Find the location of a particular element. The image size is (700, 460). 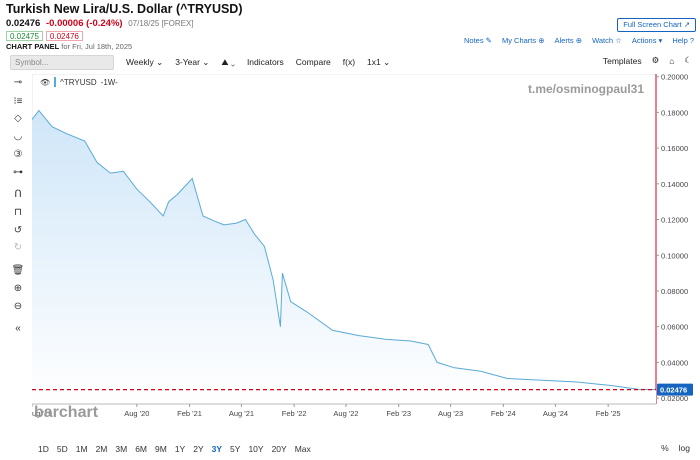

x-tick-label: Feb '25 is located at coordinates (608, 413).